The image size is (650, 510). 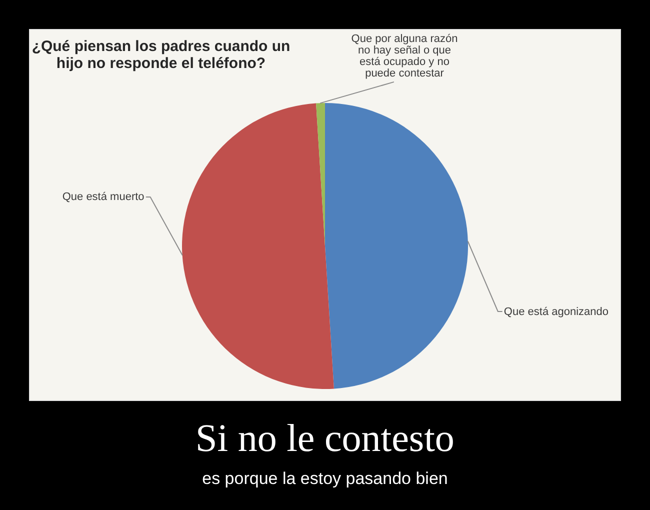 What do you see at coordinates (103, 197) in the screenshot?
I see `slice-label: Que está muerto` at bounding box center [103, 197].